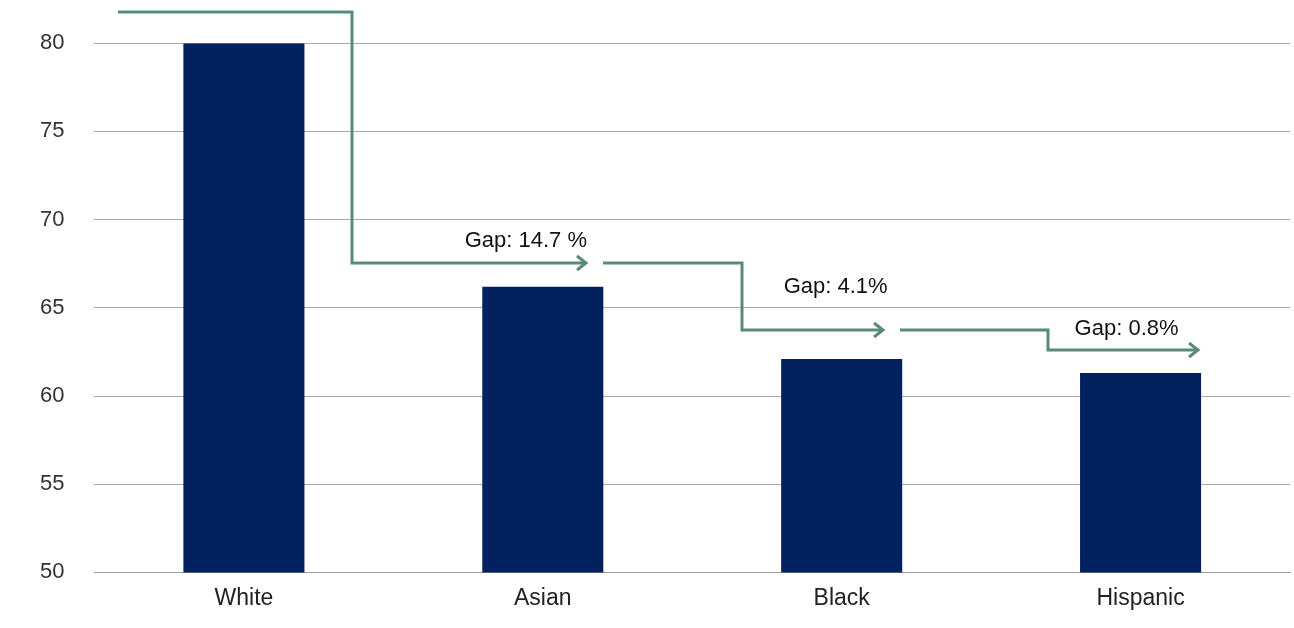  What do you see at coordinates (52, 130) in the screenshot?
I see `y-tick-label: 75` at bounding box center [52, 130].